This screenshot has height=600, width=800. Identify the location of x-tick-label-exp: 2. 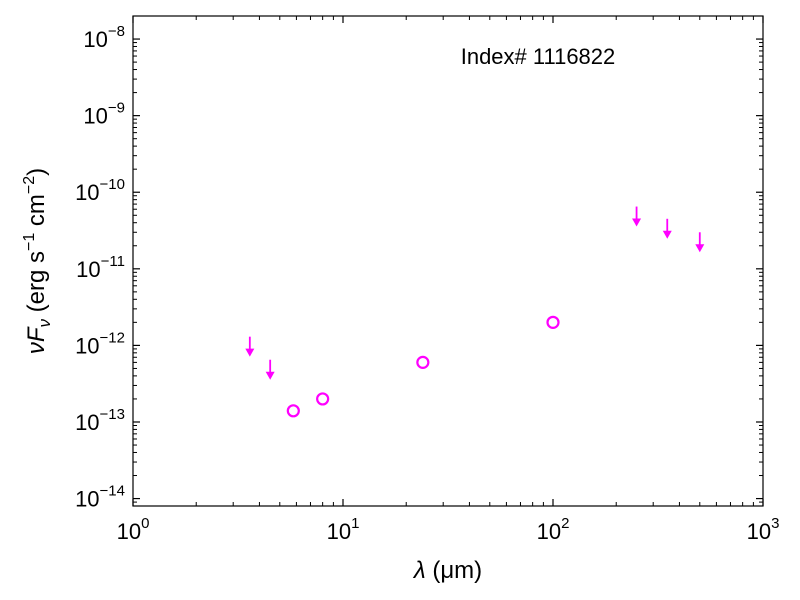
(565, 523).